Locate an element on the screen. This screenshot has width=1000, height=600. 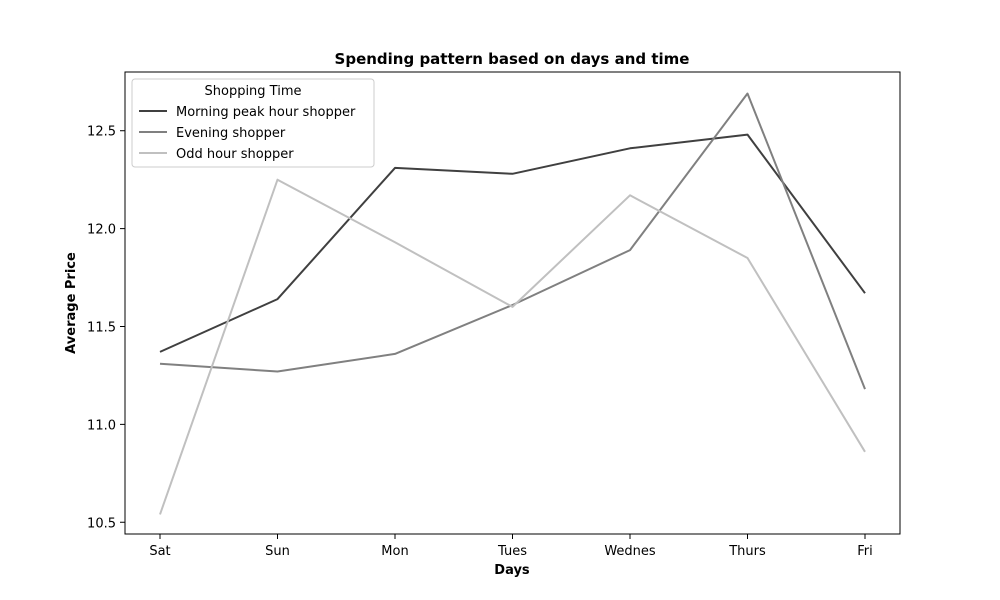
x-tick-label: Thurs is located at coordinates (747, 551).